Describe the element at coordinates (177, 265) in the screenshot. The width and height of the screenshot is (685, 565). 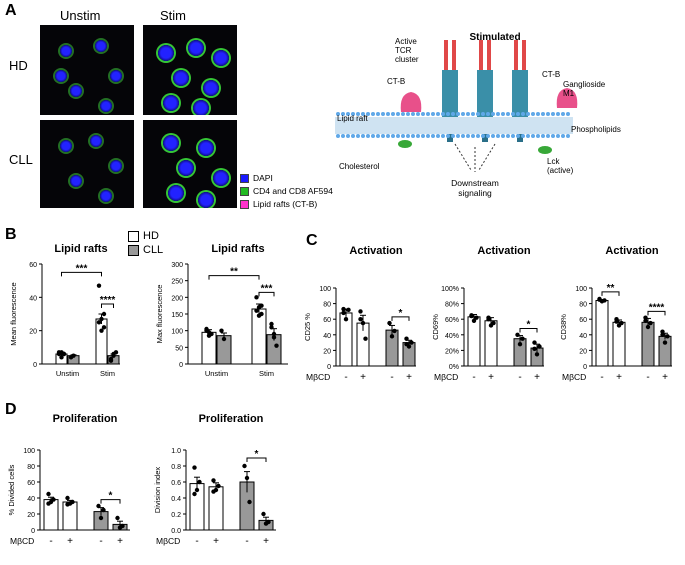
I see `y-tick-label: 300` at that location.